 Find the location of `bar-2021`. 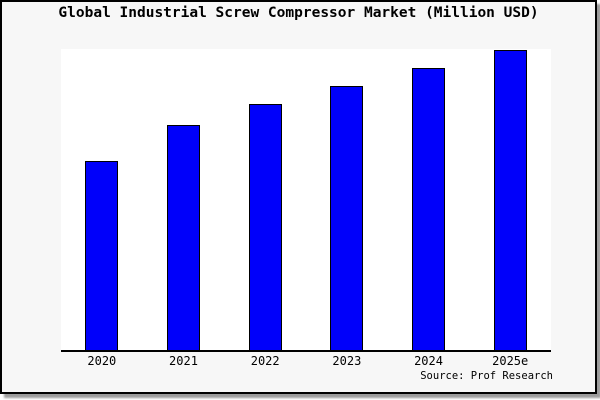

bar-2021 is located at coordinates (183, 237).